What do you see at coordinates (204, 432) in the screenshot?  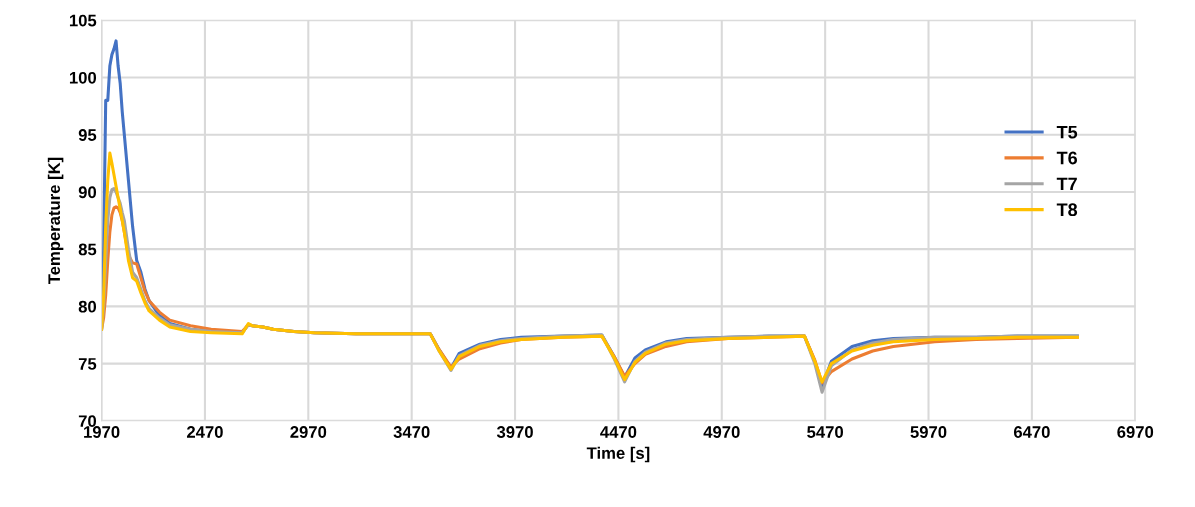 I see `x-tick-label: 2470` at bounding box center [204, 432].